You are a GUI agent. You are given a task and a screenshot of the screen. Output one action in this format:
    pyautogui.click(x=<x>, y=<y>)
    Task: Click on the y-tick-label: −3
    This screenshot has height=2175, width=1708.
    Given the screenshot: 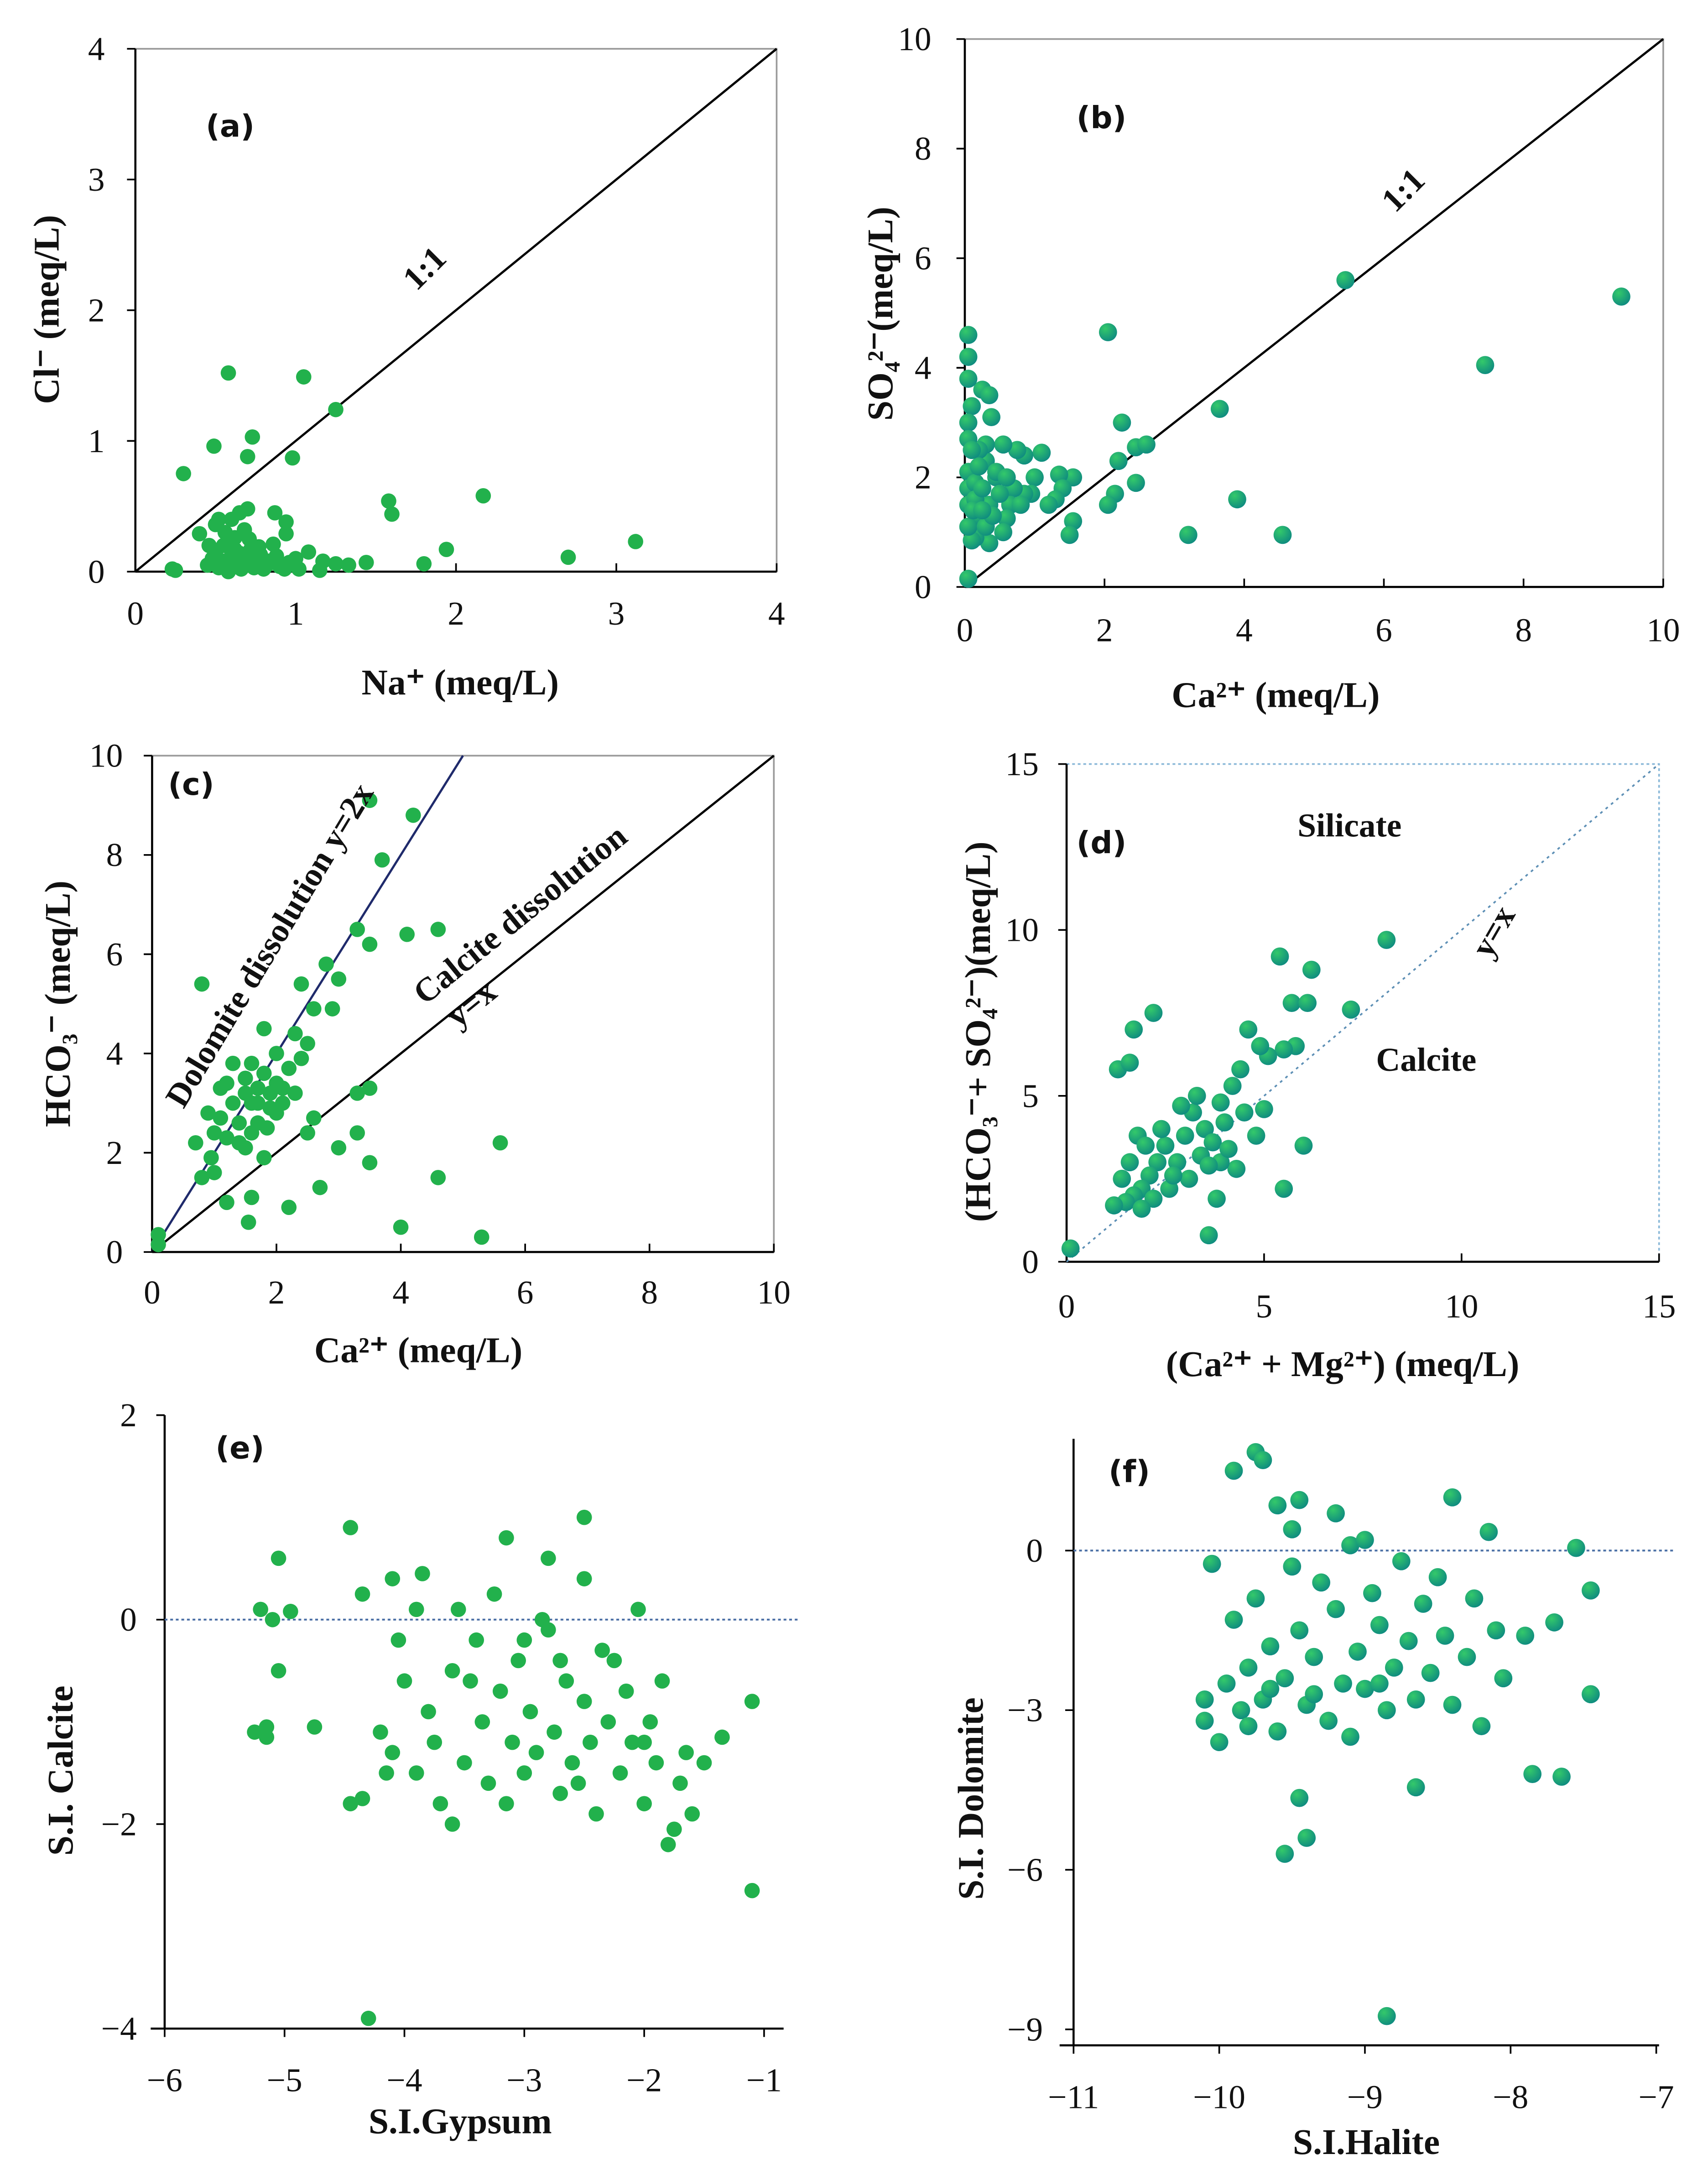 What is the action you would take?
    pyautogui.click(x=1025, y=1710)
    